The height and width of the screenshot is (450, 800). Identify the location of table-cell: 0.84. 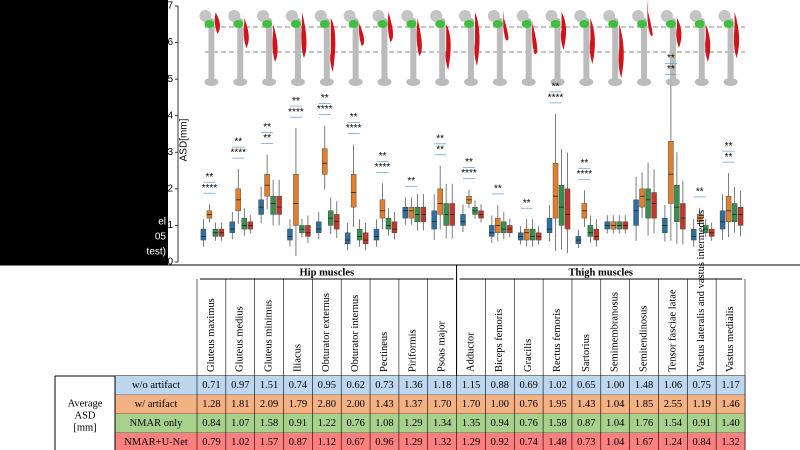
(211, 423).